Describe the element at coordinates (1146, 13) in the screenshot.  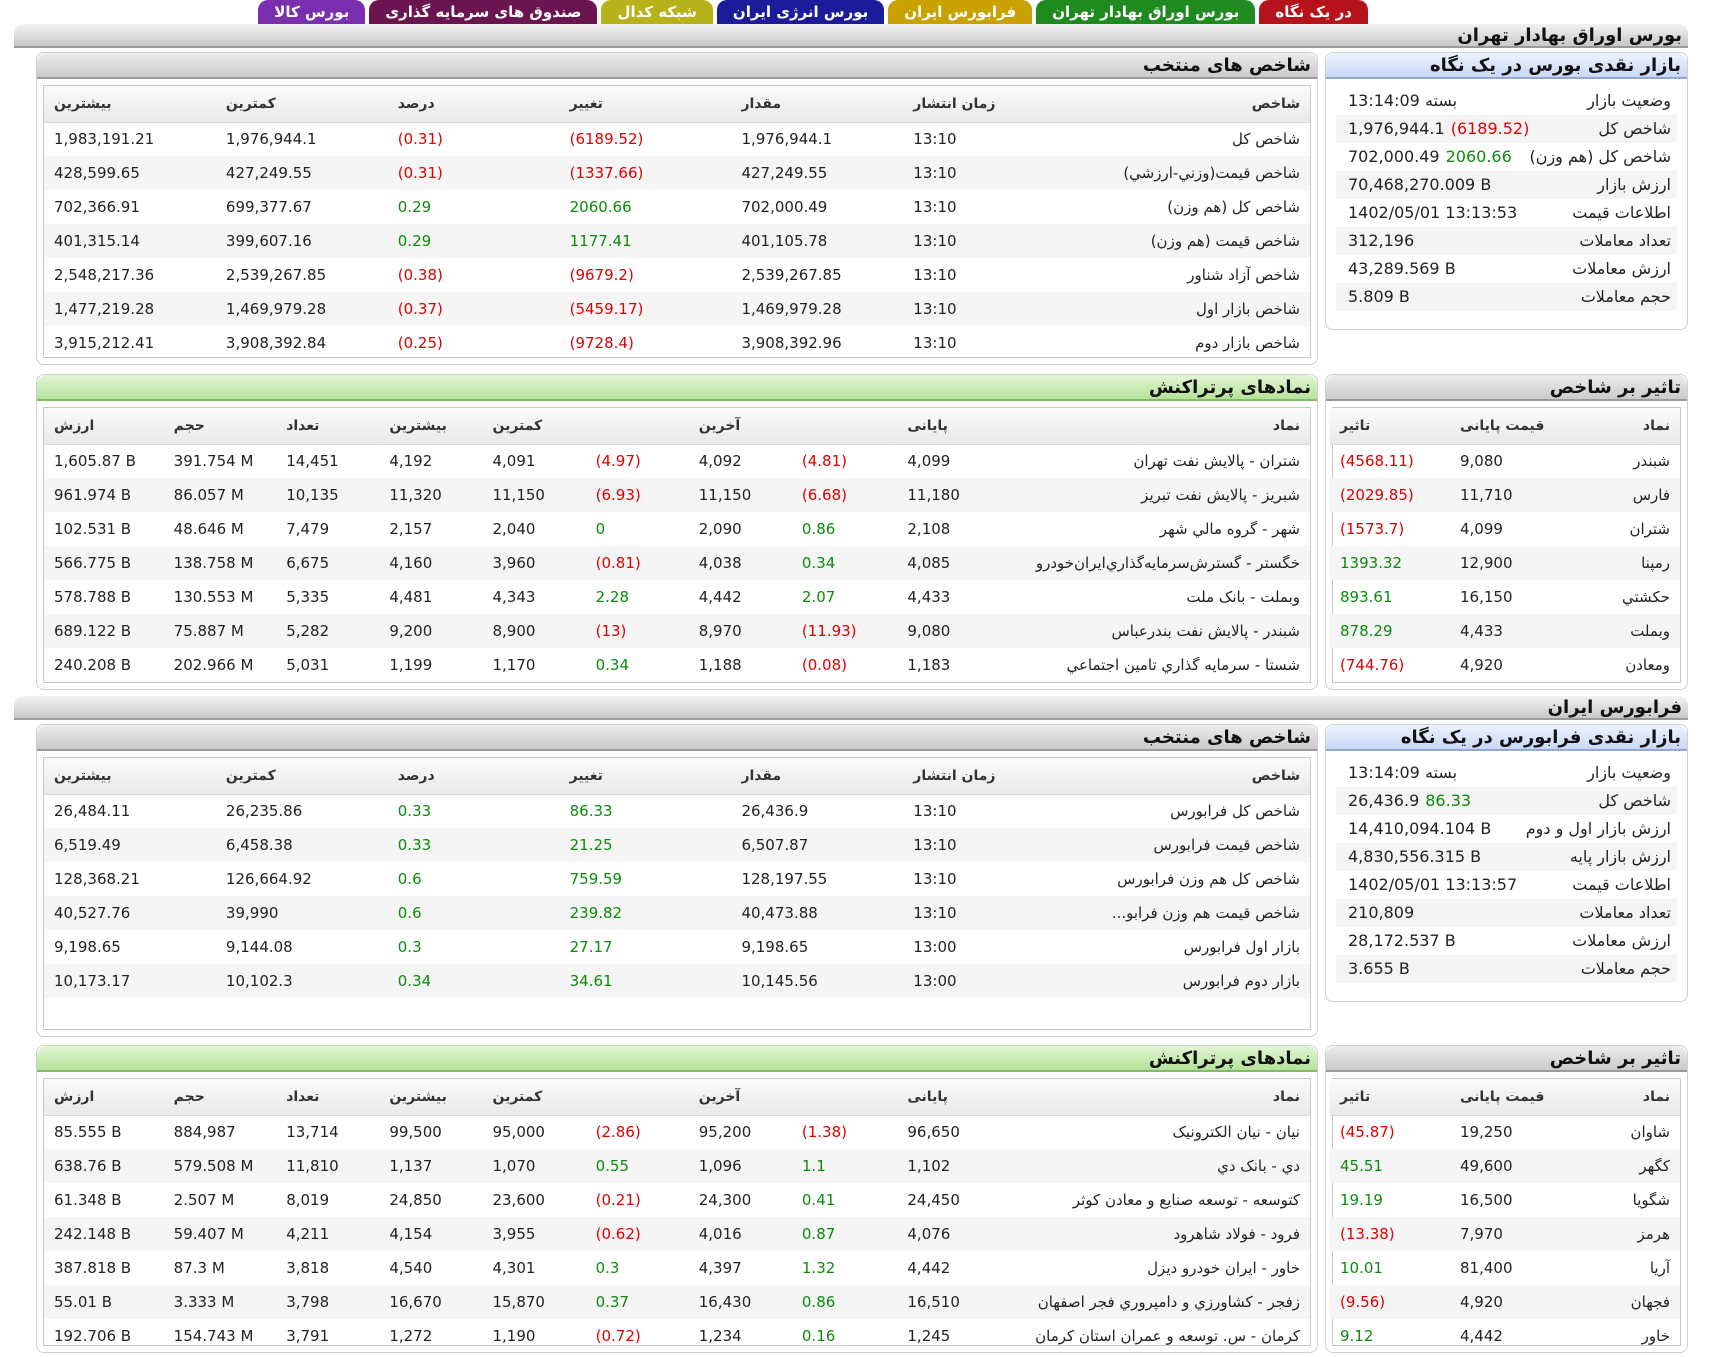
I see `tab-1: بورس اوراق بهادار تهران` at that location.